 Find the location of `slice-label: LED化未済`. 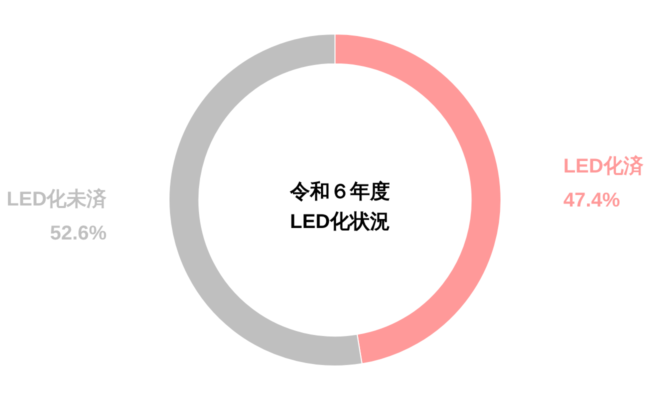

slice-label: LED化未済 is located at coordinates (57, 199).